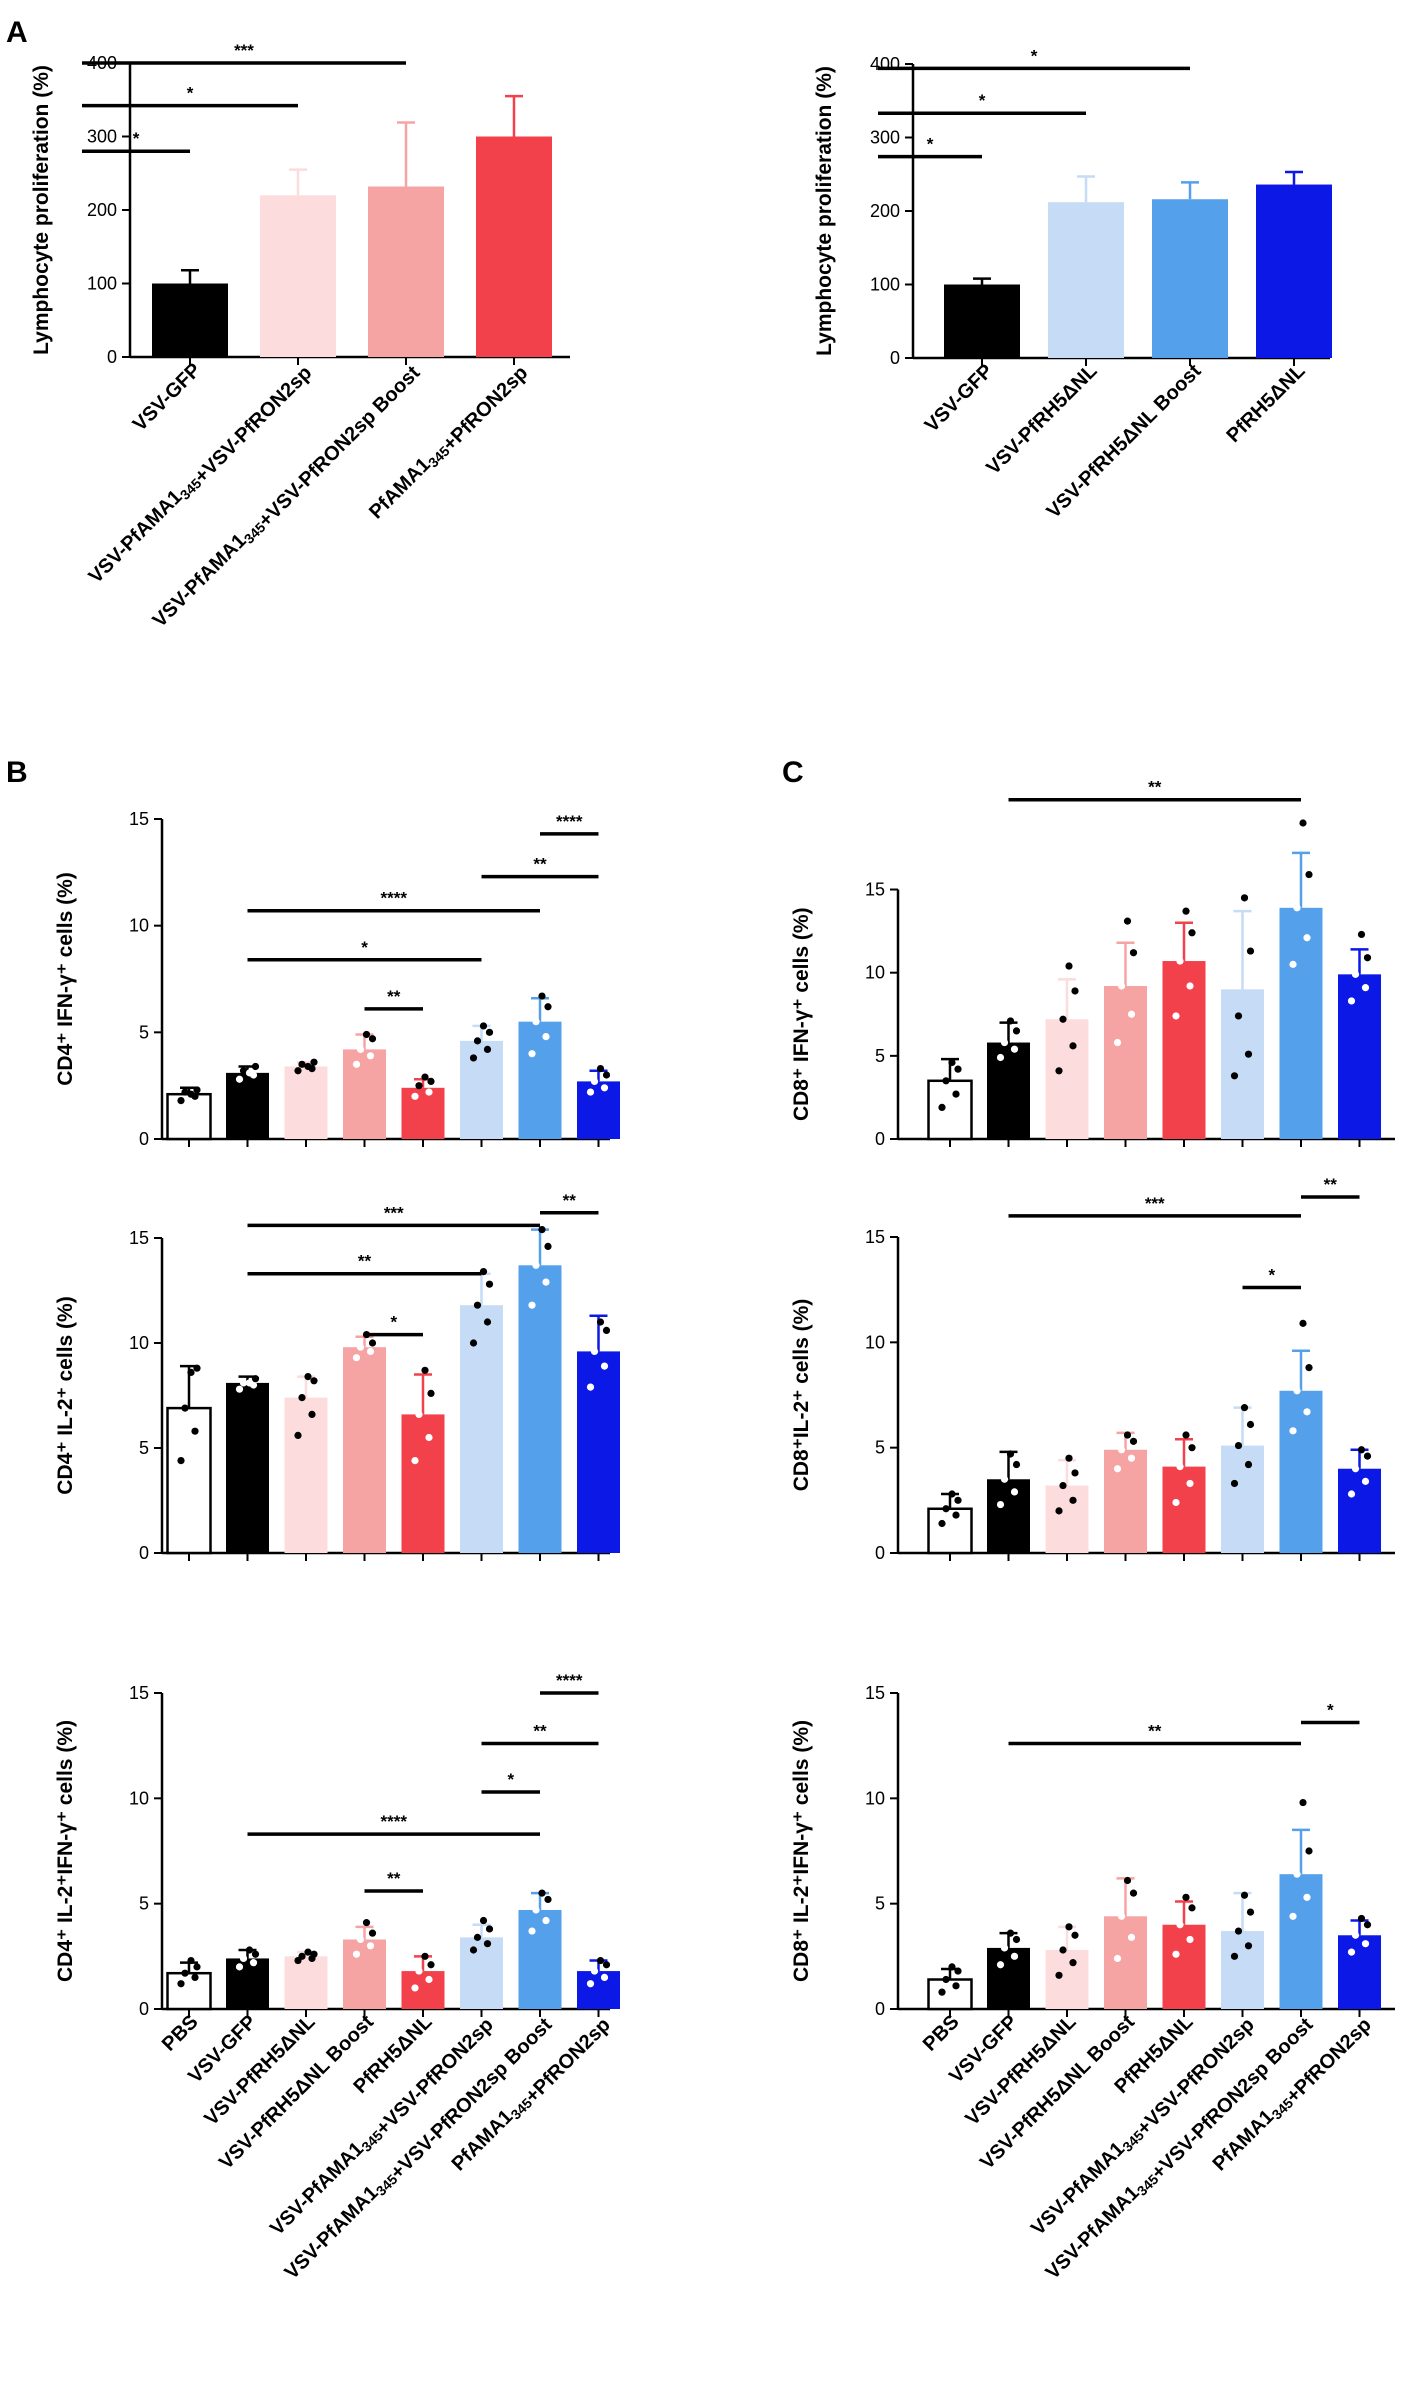  I want to click on y-axis-label: CD4⁺ IFN-γ⁺ cells (%), so click(65, 979).